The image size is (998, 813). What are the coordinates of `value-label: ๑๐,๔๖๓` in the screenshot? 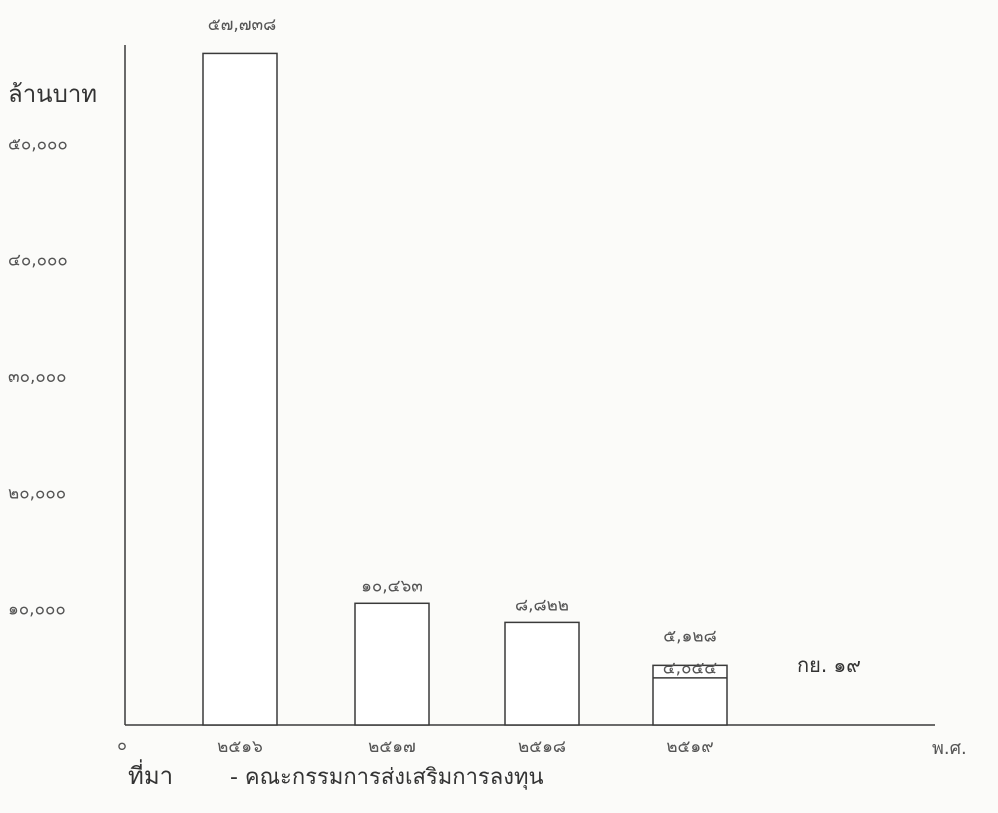 It's located at (392, 586).